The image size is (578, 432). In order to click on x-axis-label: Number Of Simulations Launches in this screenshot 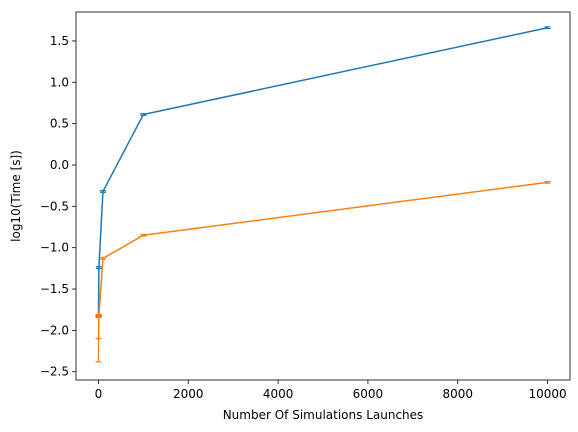, I will do `click(323, 415)`.